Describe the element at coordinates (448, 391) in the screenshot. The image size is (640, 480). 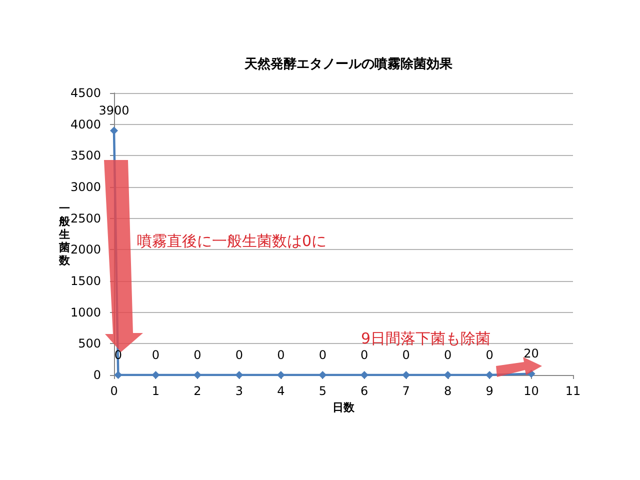
I see `x-tick-label: 8` at that location.